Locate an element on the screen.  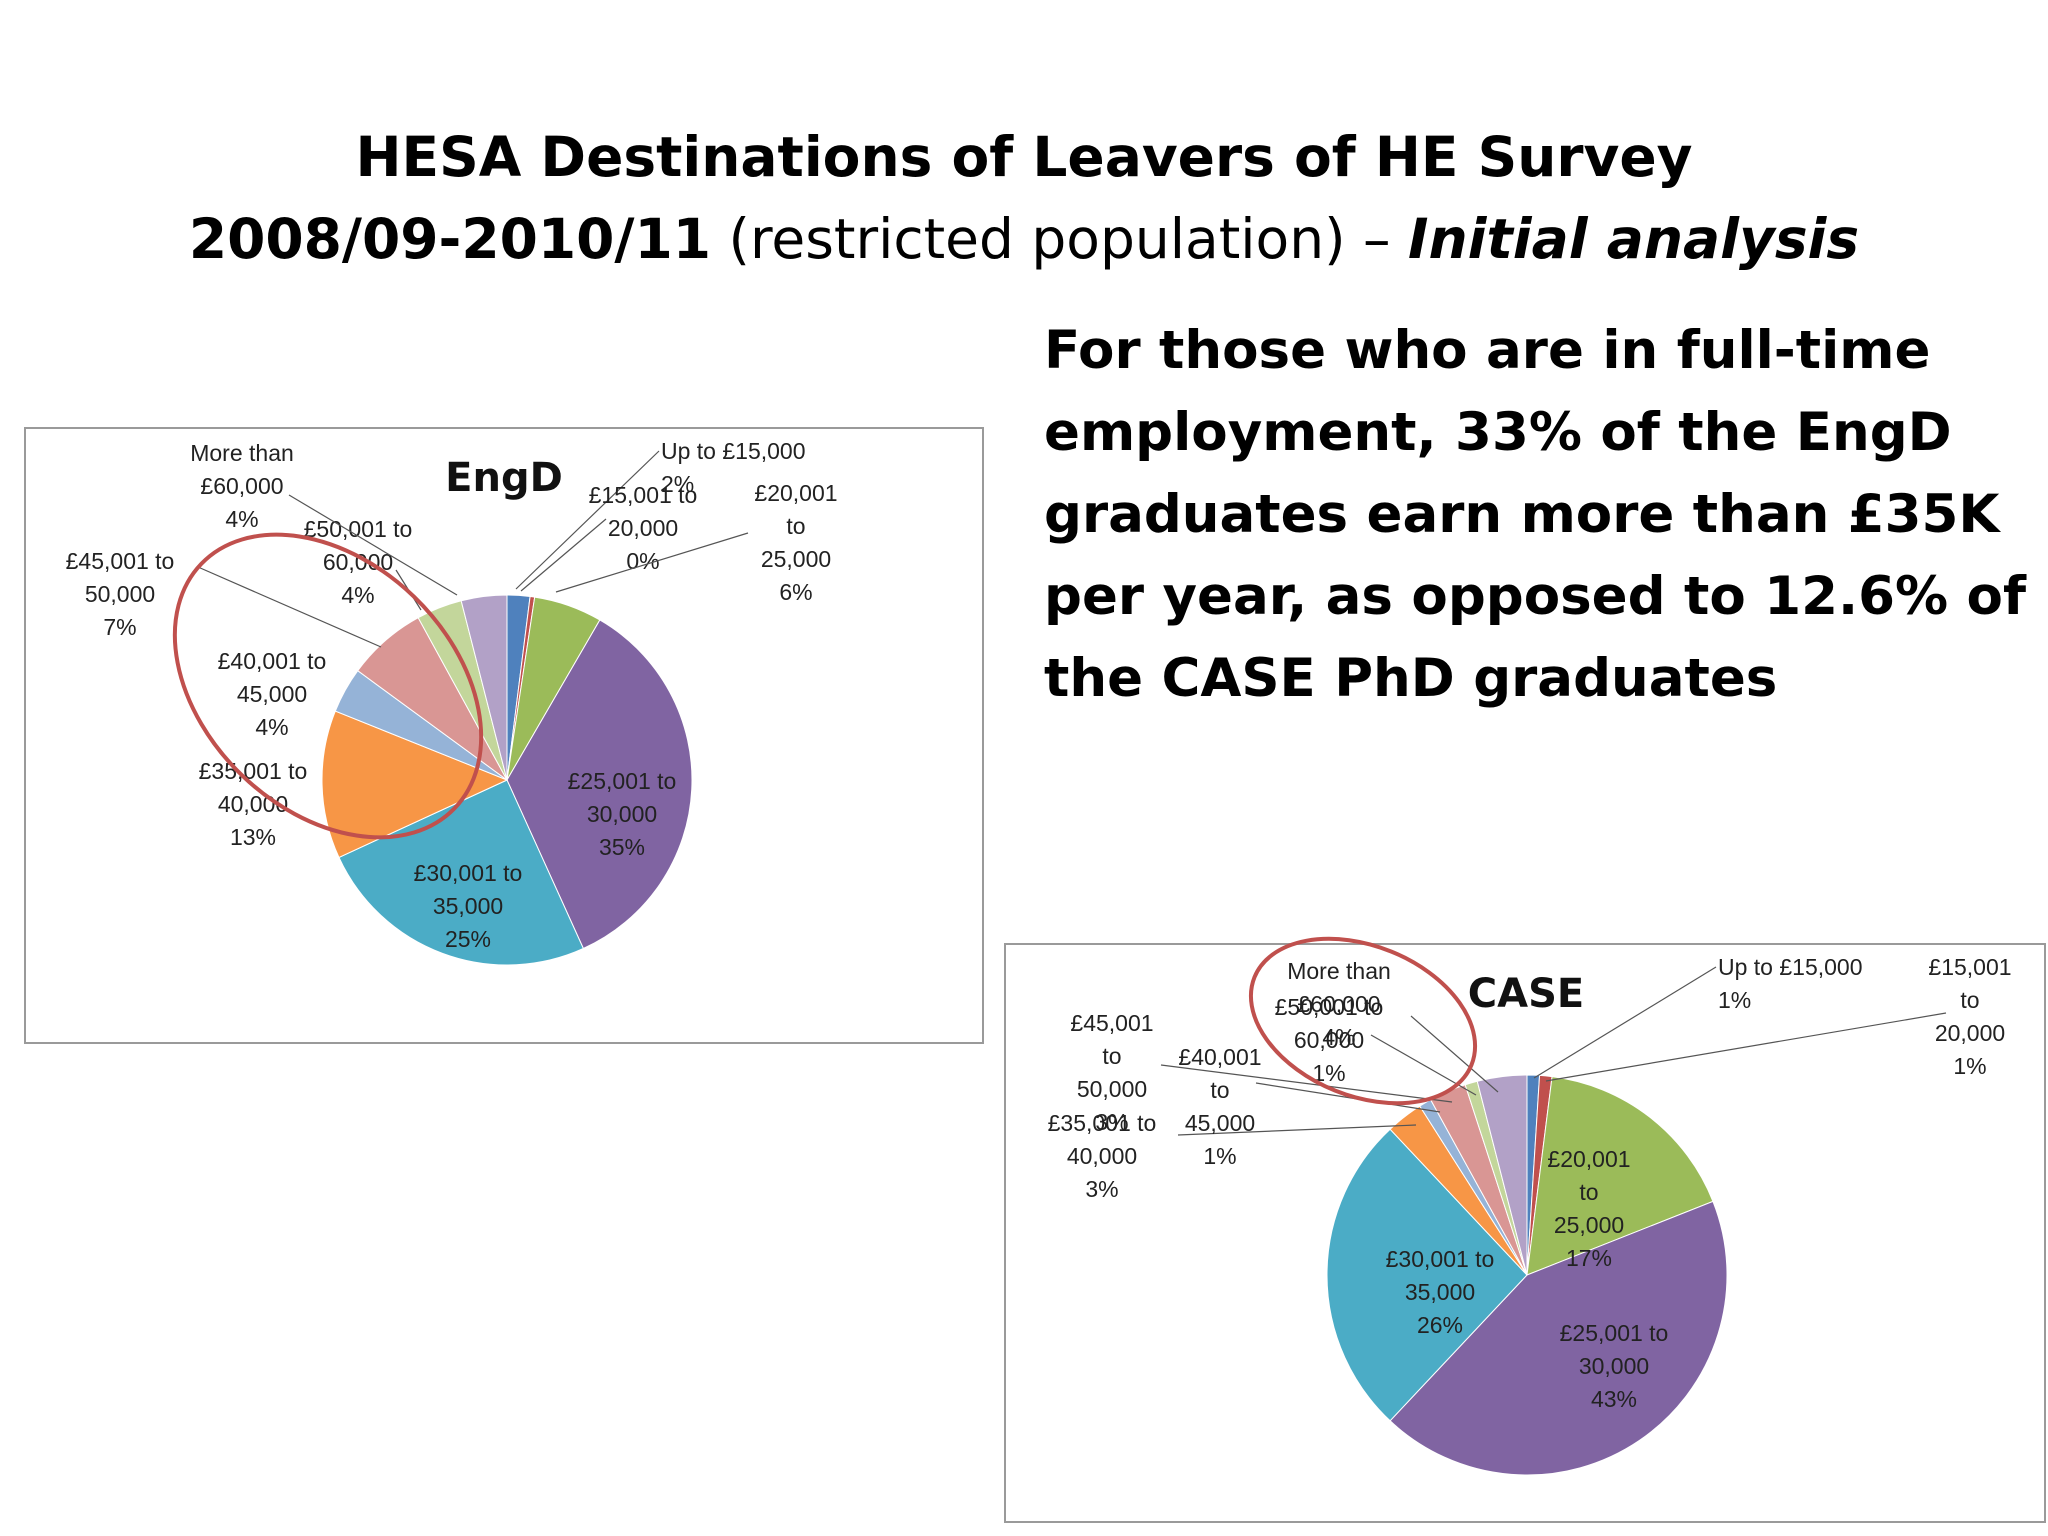
engd-highlight-ellipse is located at coordinates (328, 686).